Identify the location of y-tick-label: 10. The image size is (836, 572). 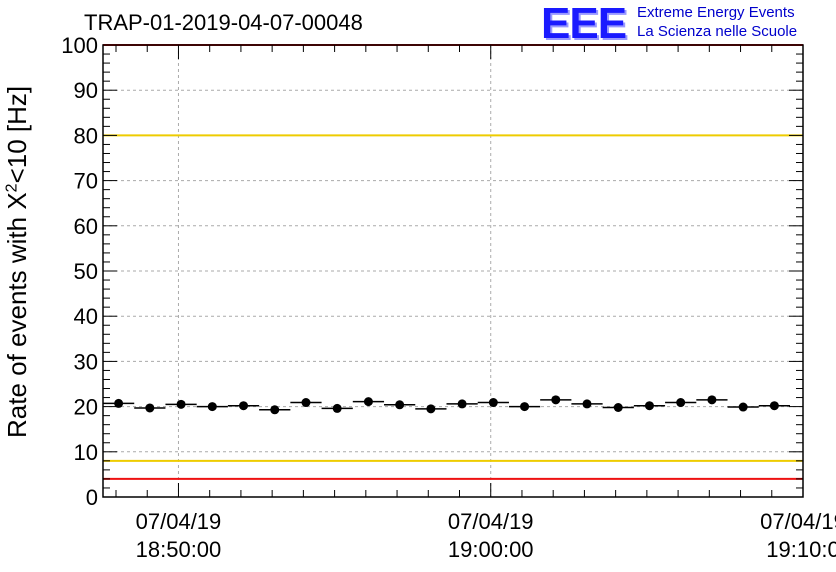
(86, 452).